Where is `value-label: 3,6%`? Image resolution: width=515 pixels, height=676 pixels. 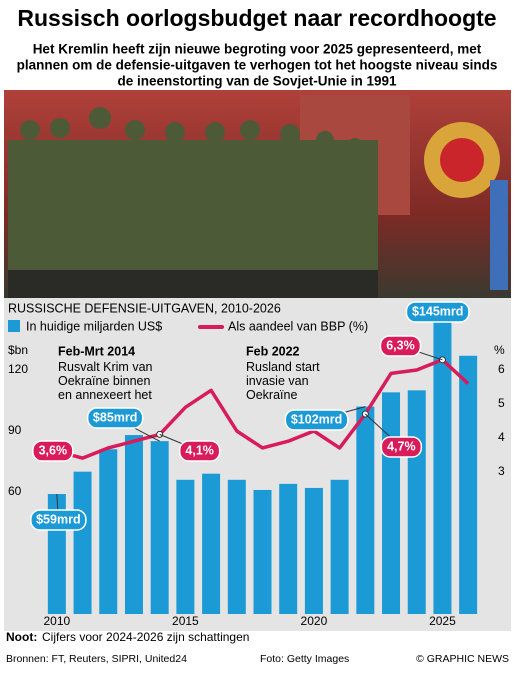
value-label: 3,6% is located at coordinates (53, 450).